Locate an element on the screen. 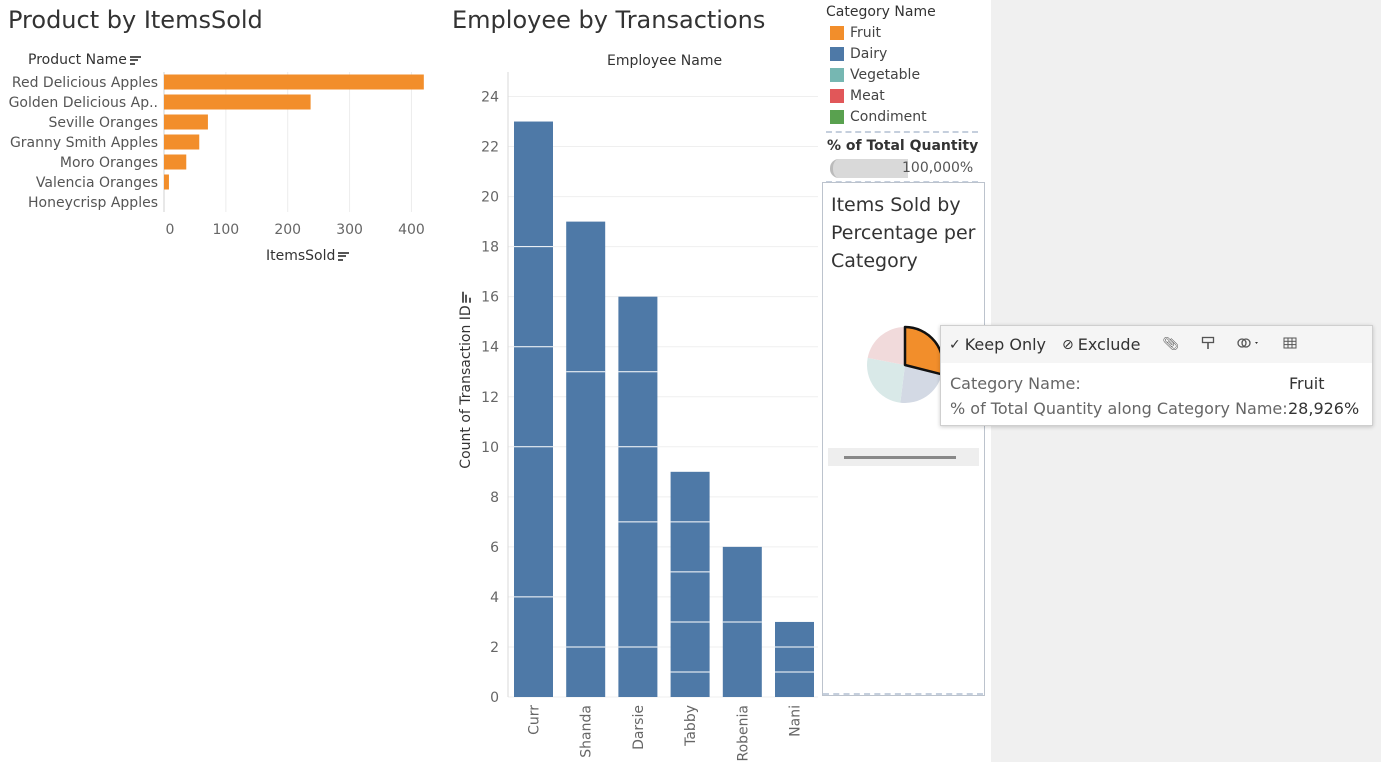 The image size is (1381, 762). product-label: Golden Delicious Ap.. is located at coordinates (83, 103).